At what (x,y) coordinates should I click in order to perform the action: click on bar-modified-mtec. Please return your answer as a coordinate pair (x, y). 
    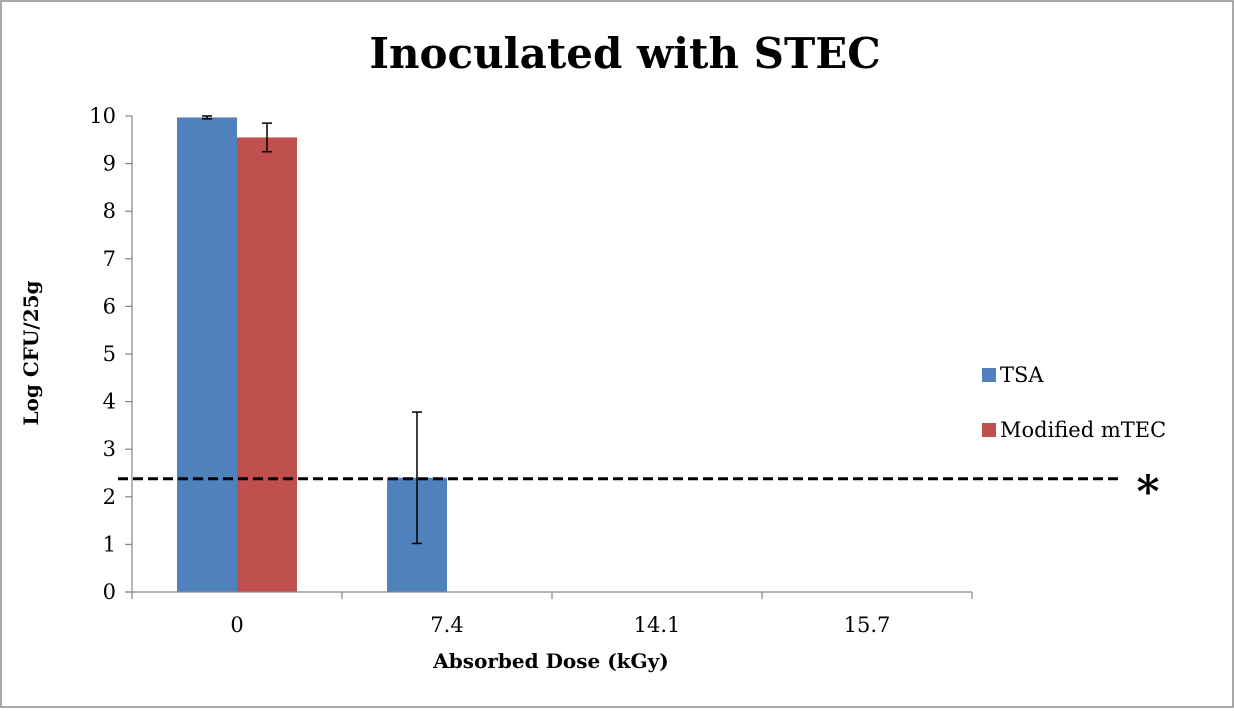
    Looking at the image, I should click on (267, 365).